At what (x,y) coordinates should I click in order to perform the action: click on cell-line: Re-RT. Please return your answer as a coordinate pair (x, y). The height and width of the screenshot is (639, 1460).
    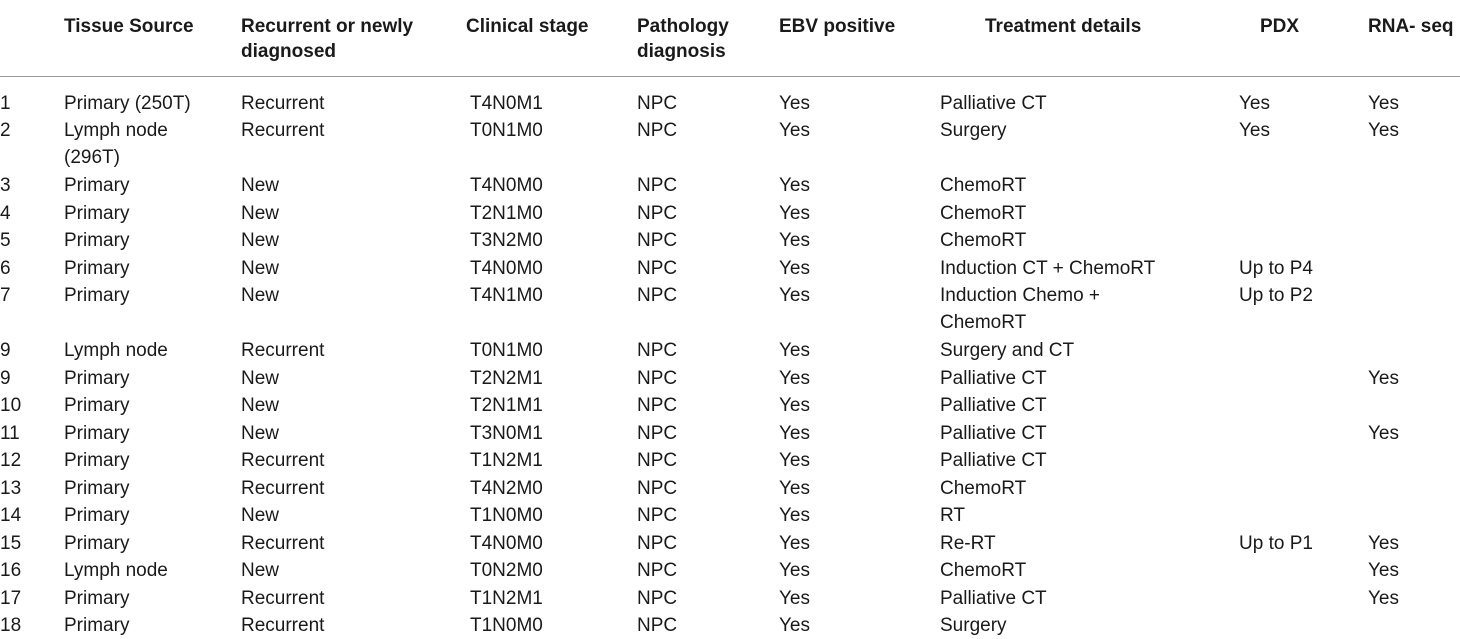
    Looking at the image, I should click on (968, 543).